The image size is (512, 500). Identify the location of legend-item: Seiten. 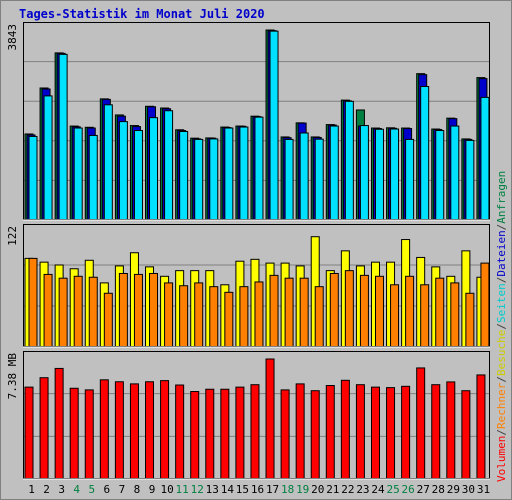
(501, 303).